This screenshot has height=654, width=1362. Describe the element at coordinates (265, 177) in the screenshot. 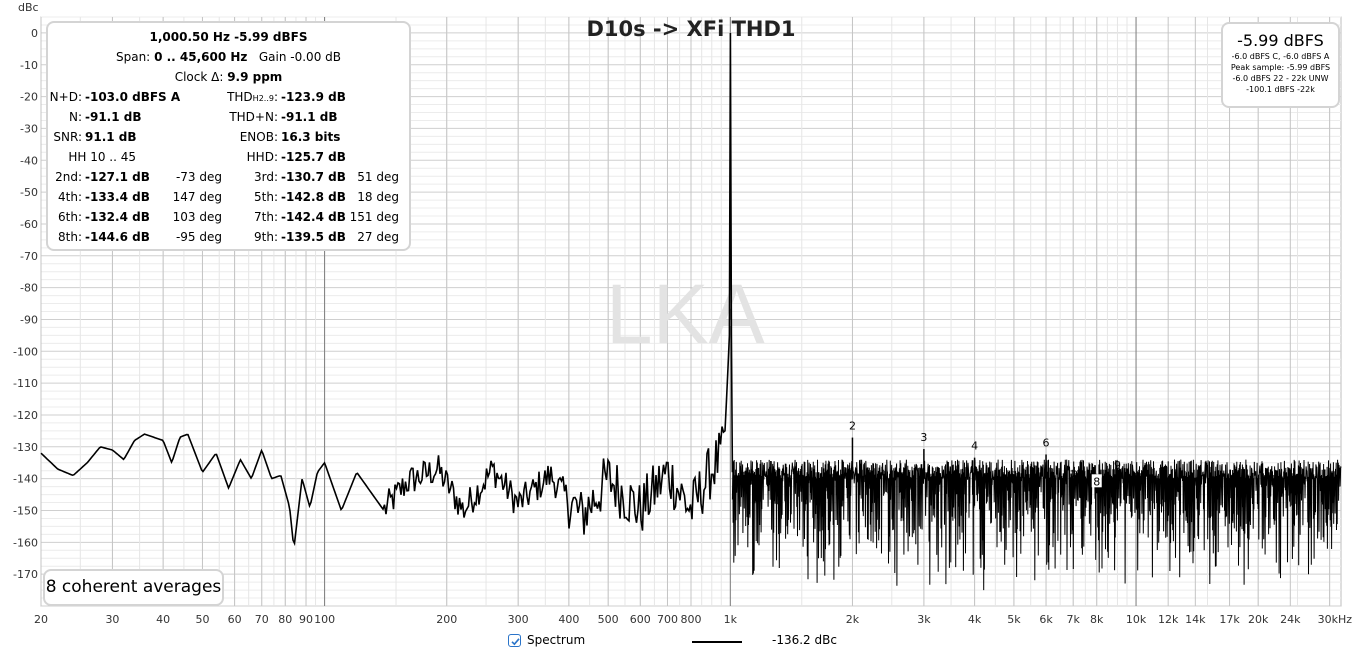

I see `harmonic-3-label: 3rd:` at that location.